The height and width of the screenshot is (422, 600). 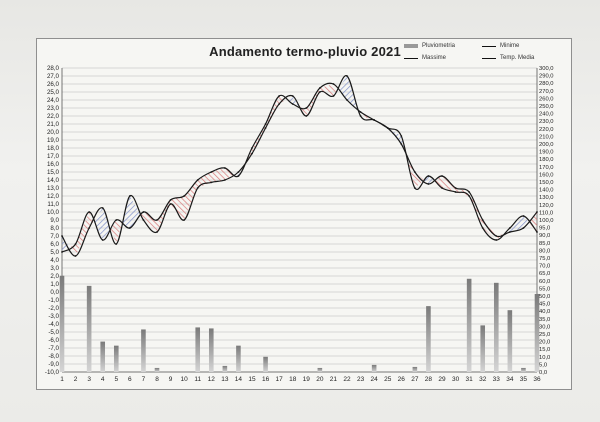 I want to click on legend-label-pluviometria: Pluviometria, so click(x=439, y=46).